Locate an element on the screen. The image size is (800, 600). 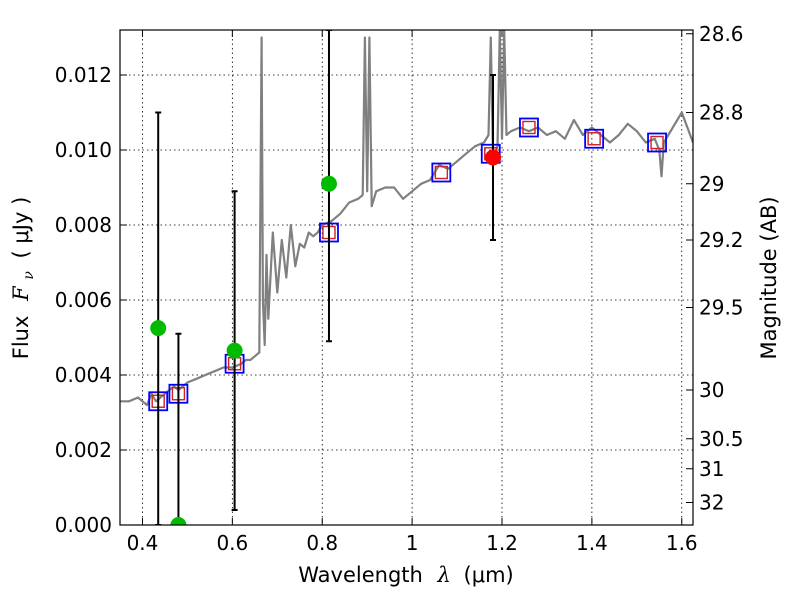
x-axis-label-unit: (μm) is located at coordinates (489, 575).